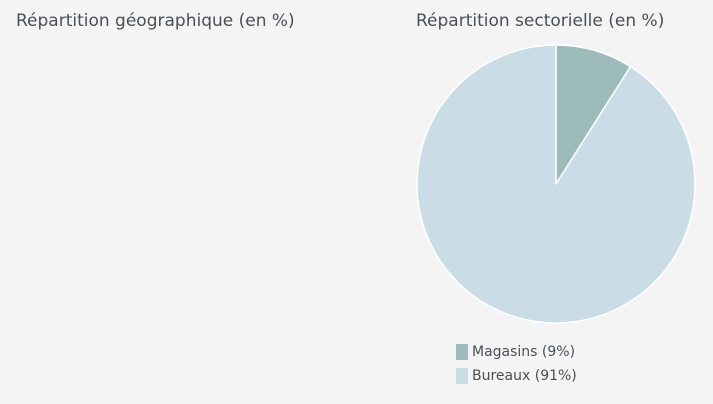 Image resolution: width=713 pixels, height=404 pixels. Describe the element at coordinates (593, 114) in the screenshot. I see `pie-slice-magasins` at that location.